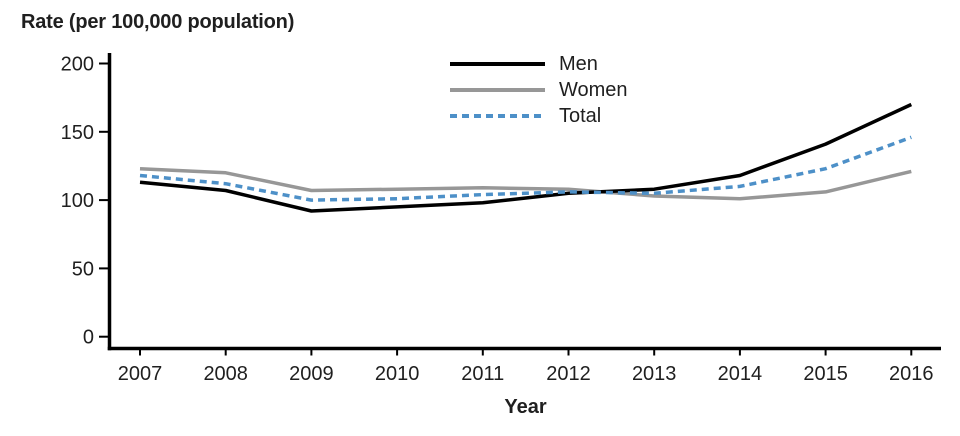 The image size is (960, 436). Describe the element at coordinates (525, 183) in the screenshot. I see `women-line` at that location.